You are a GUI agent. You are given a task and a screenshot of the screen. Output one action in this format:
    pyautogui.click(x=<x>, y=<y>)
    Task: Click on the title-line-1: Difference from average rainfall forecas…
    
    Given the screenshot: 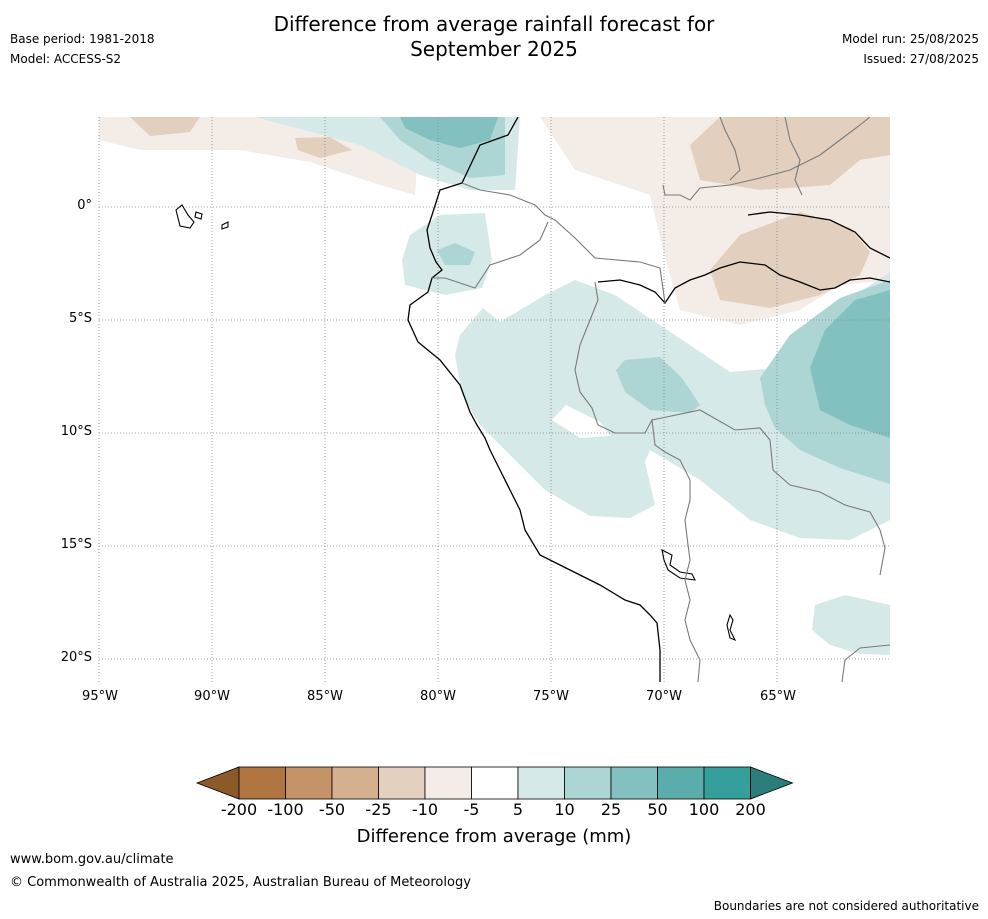 What is the action you would take?
    pyautogui.click(x=494, y=24)
    